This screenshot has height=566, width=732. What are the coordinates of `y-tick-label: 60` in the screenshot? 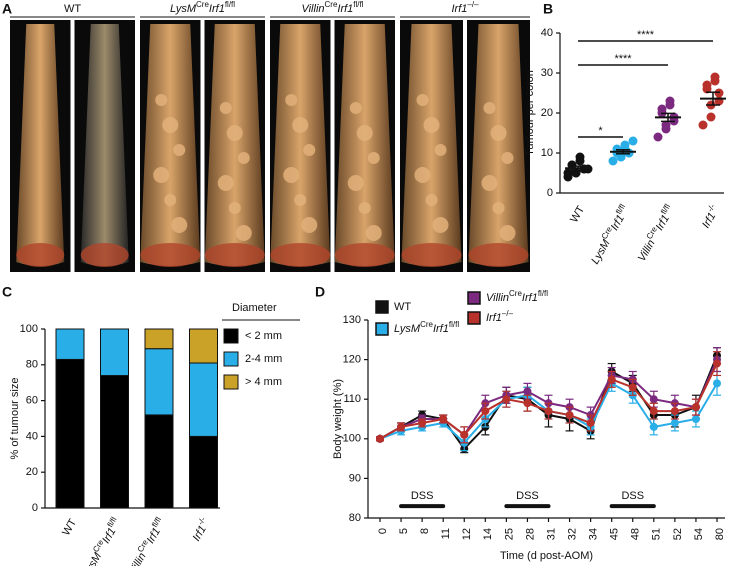 It's located at (32, 401).